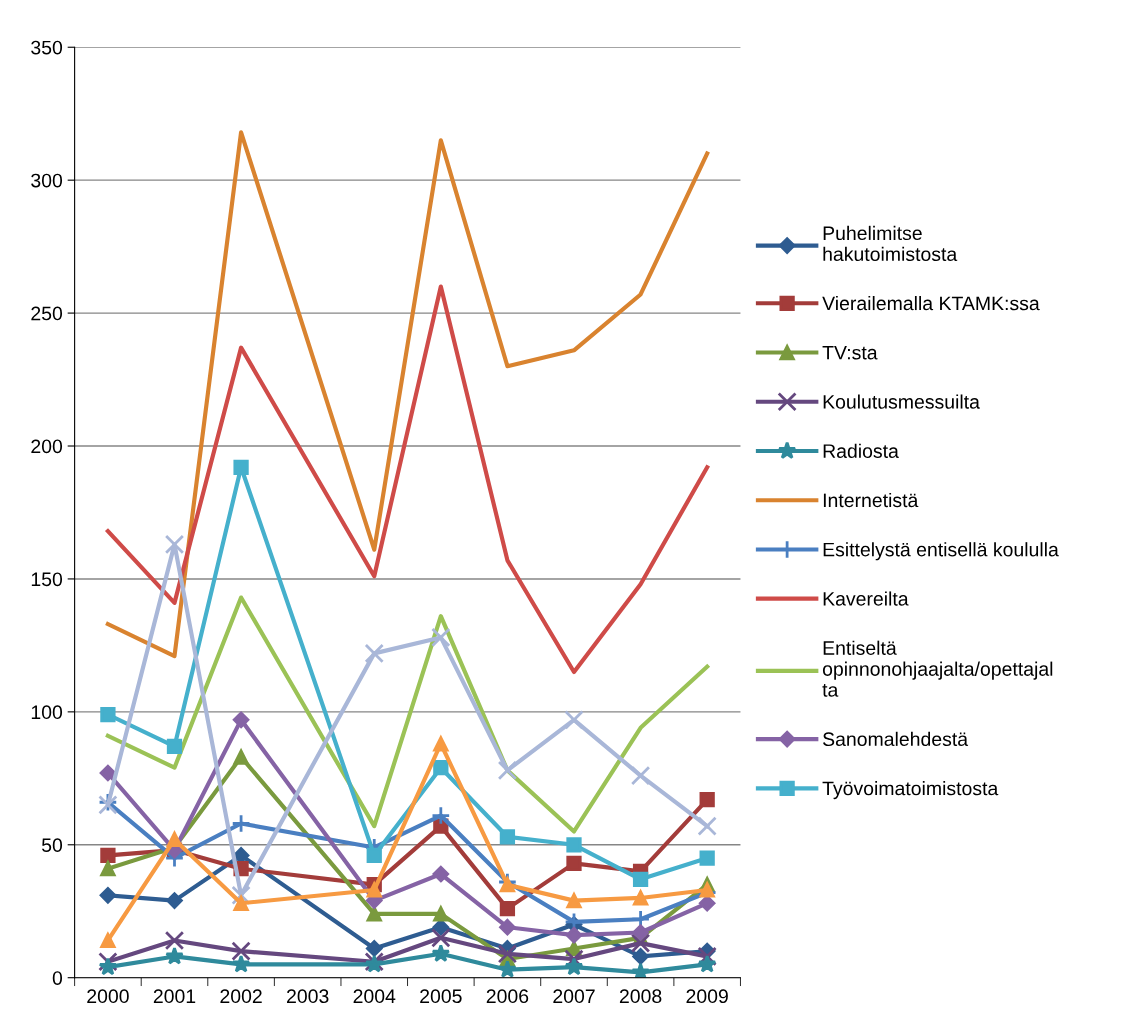  What do you see at coordinates (57, 978) in the screenshot?
I see `y-tick-label: 0` at bounding box center [57, 978].